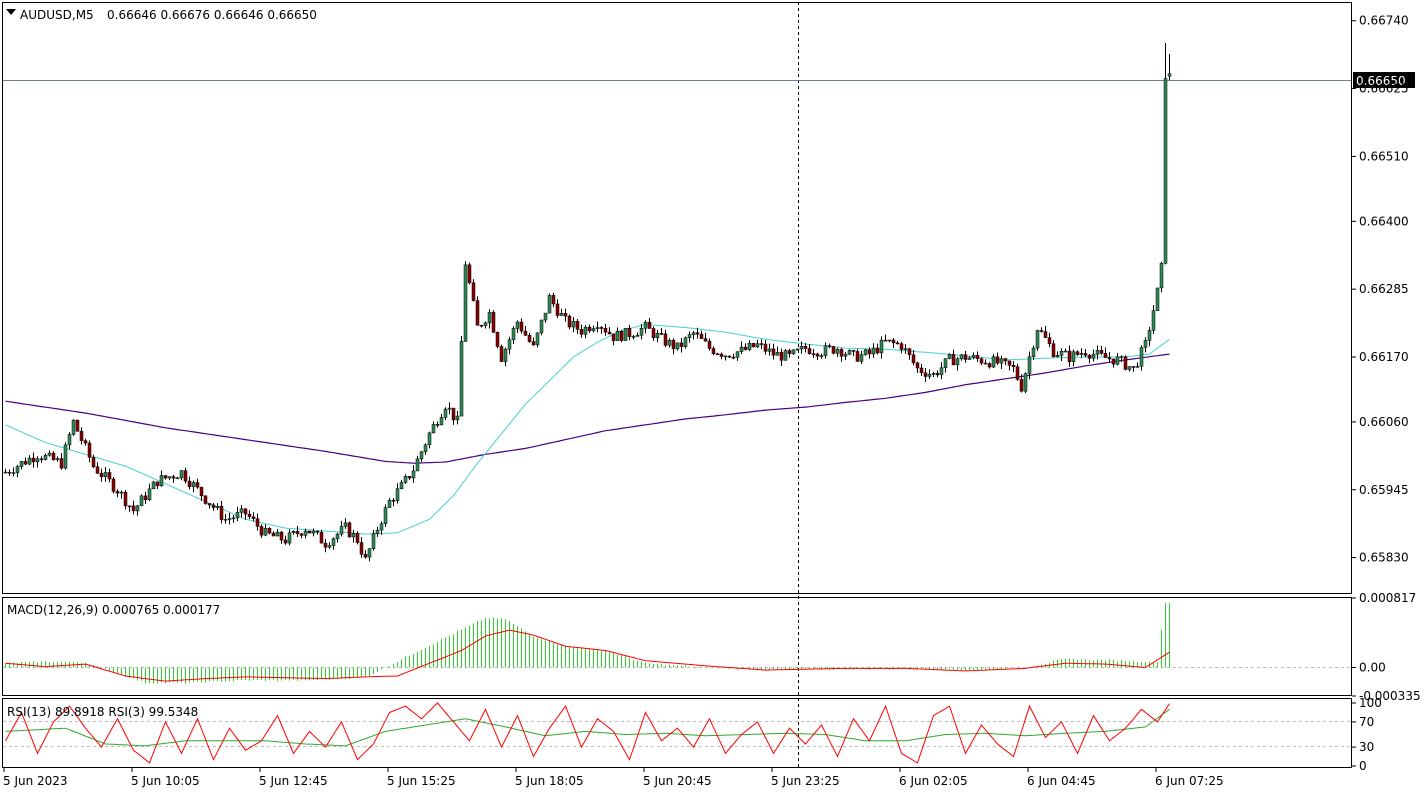 Image resolution: width=1425 pixels, height=799 pixels. What do you see at coordinates (1384, 221) in the screenshot?
I see `price-tick-label: 0.66400` at bounding box center [1384, 221].